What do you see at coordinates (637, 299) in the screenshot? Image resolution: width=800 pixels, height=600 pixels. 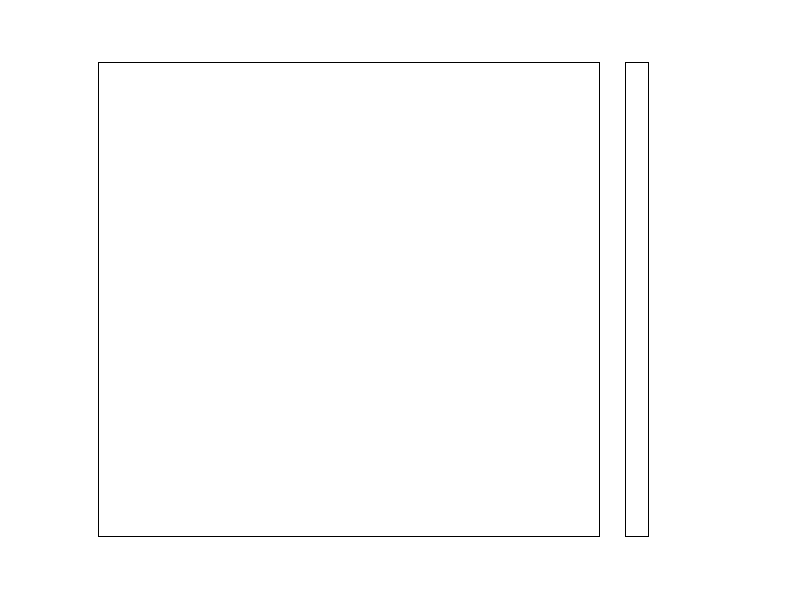 I see `colorbar` at bounding box center [637, 299].